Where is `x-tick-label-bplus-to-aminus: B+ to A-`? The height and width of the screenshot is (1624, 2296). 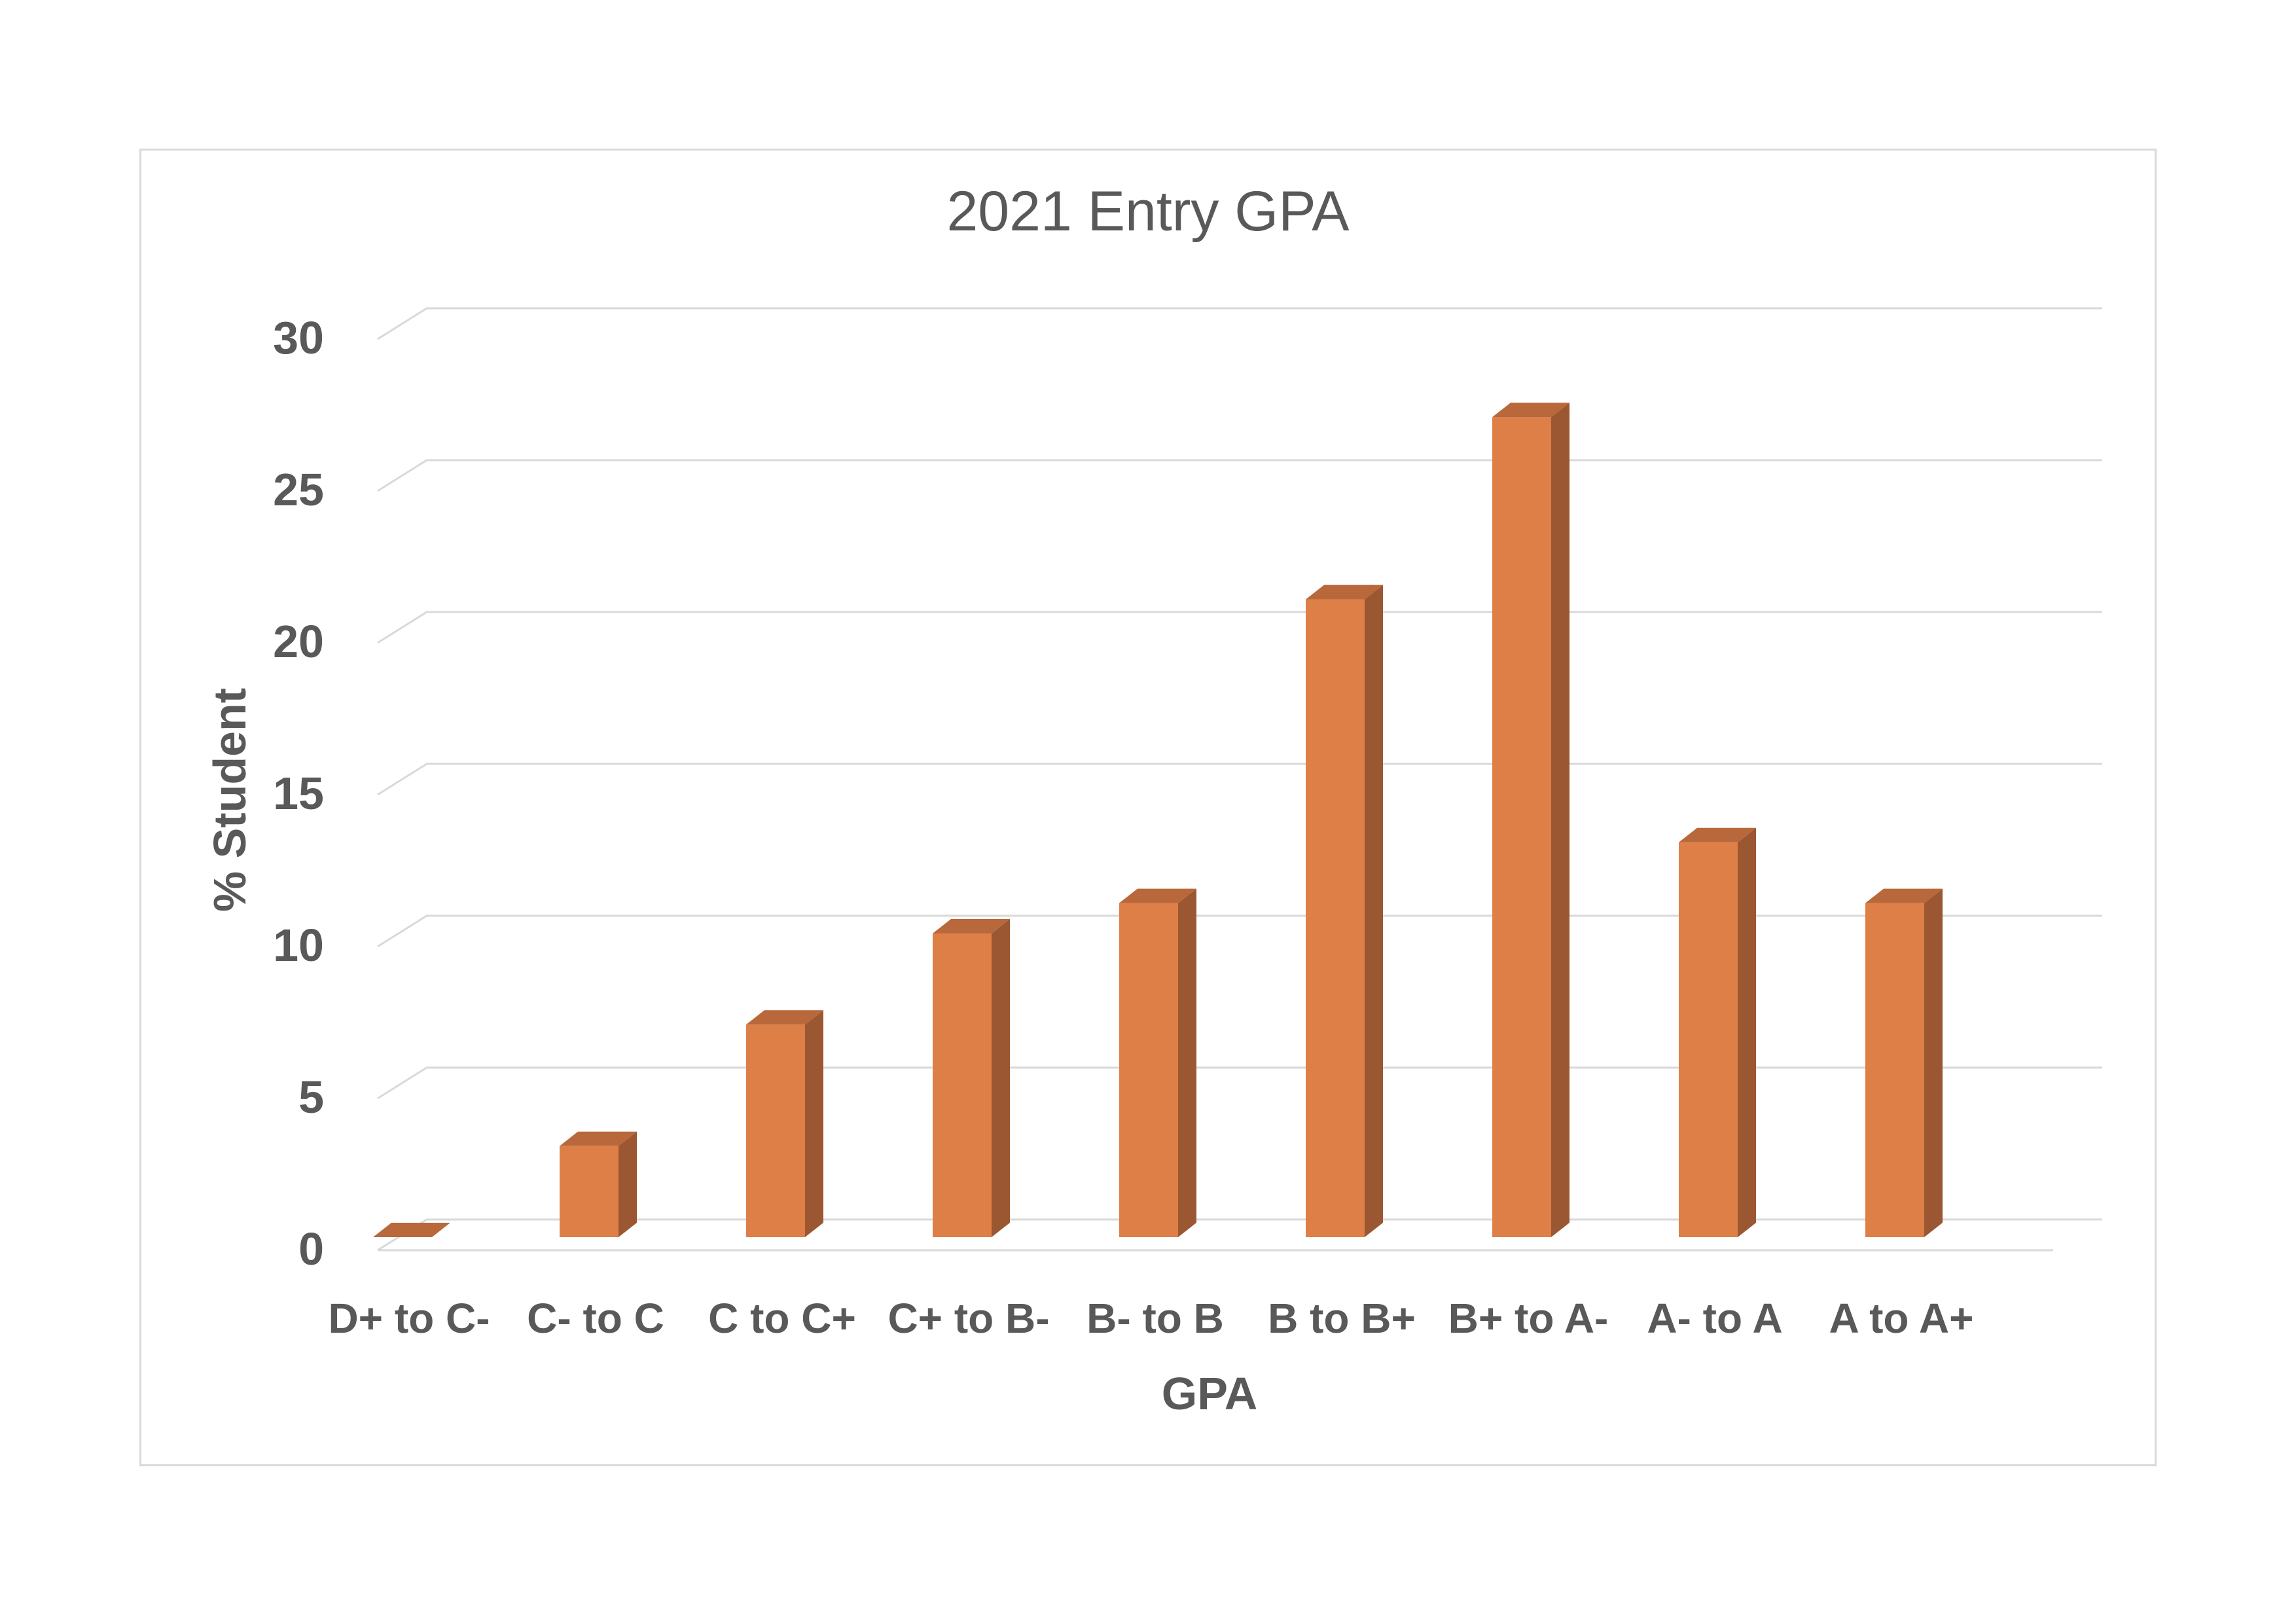 x-tick-label-bplus-to-aminus: B+ to A- is located at coordinates (1528, 1318).